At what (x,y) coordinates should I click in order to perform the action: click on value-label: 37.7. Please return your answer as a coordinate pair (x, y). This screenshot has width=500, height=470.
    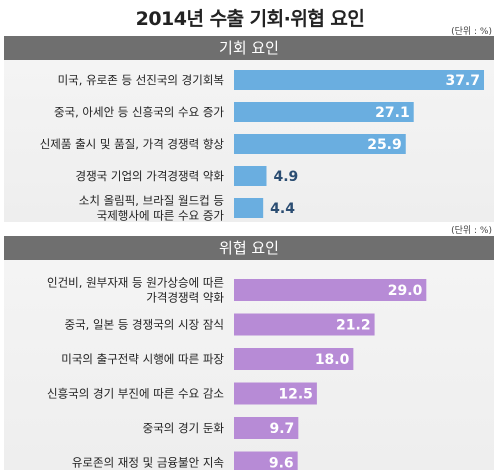
    Looking at the image, I should click on (462, 81).